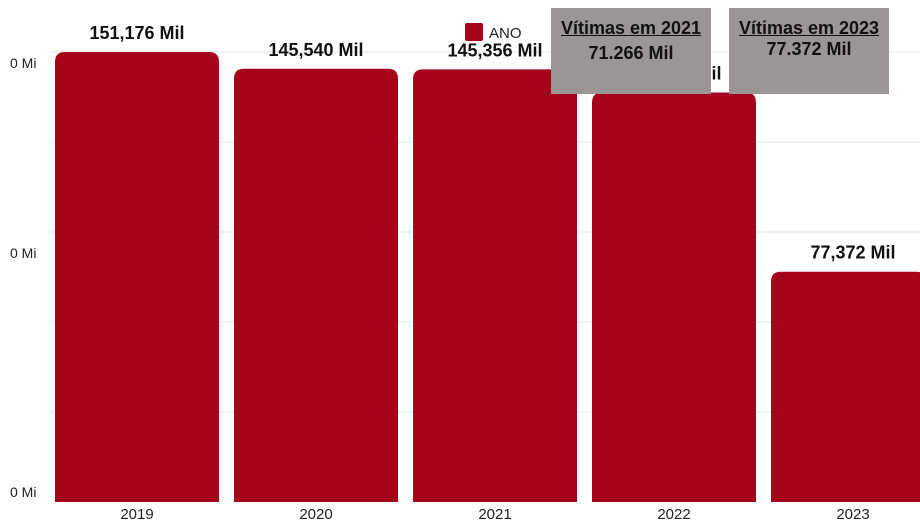  I want to click on x-tick-label-2020: 2020, so click(315, 513).